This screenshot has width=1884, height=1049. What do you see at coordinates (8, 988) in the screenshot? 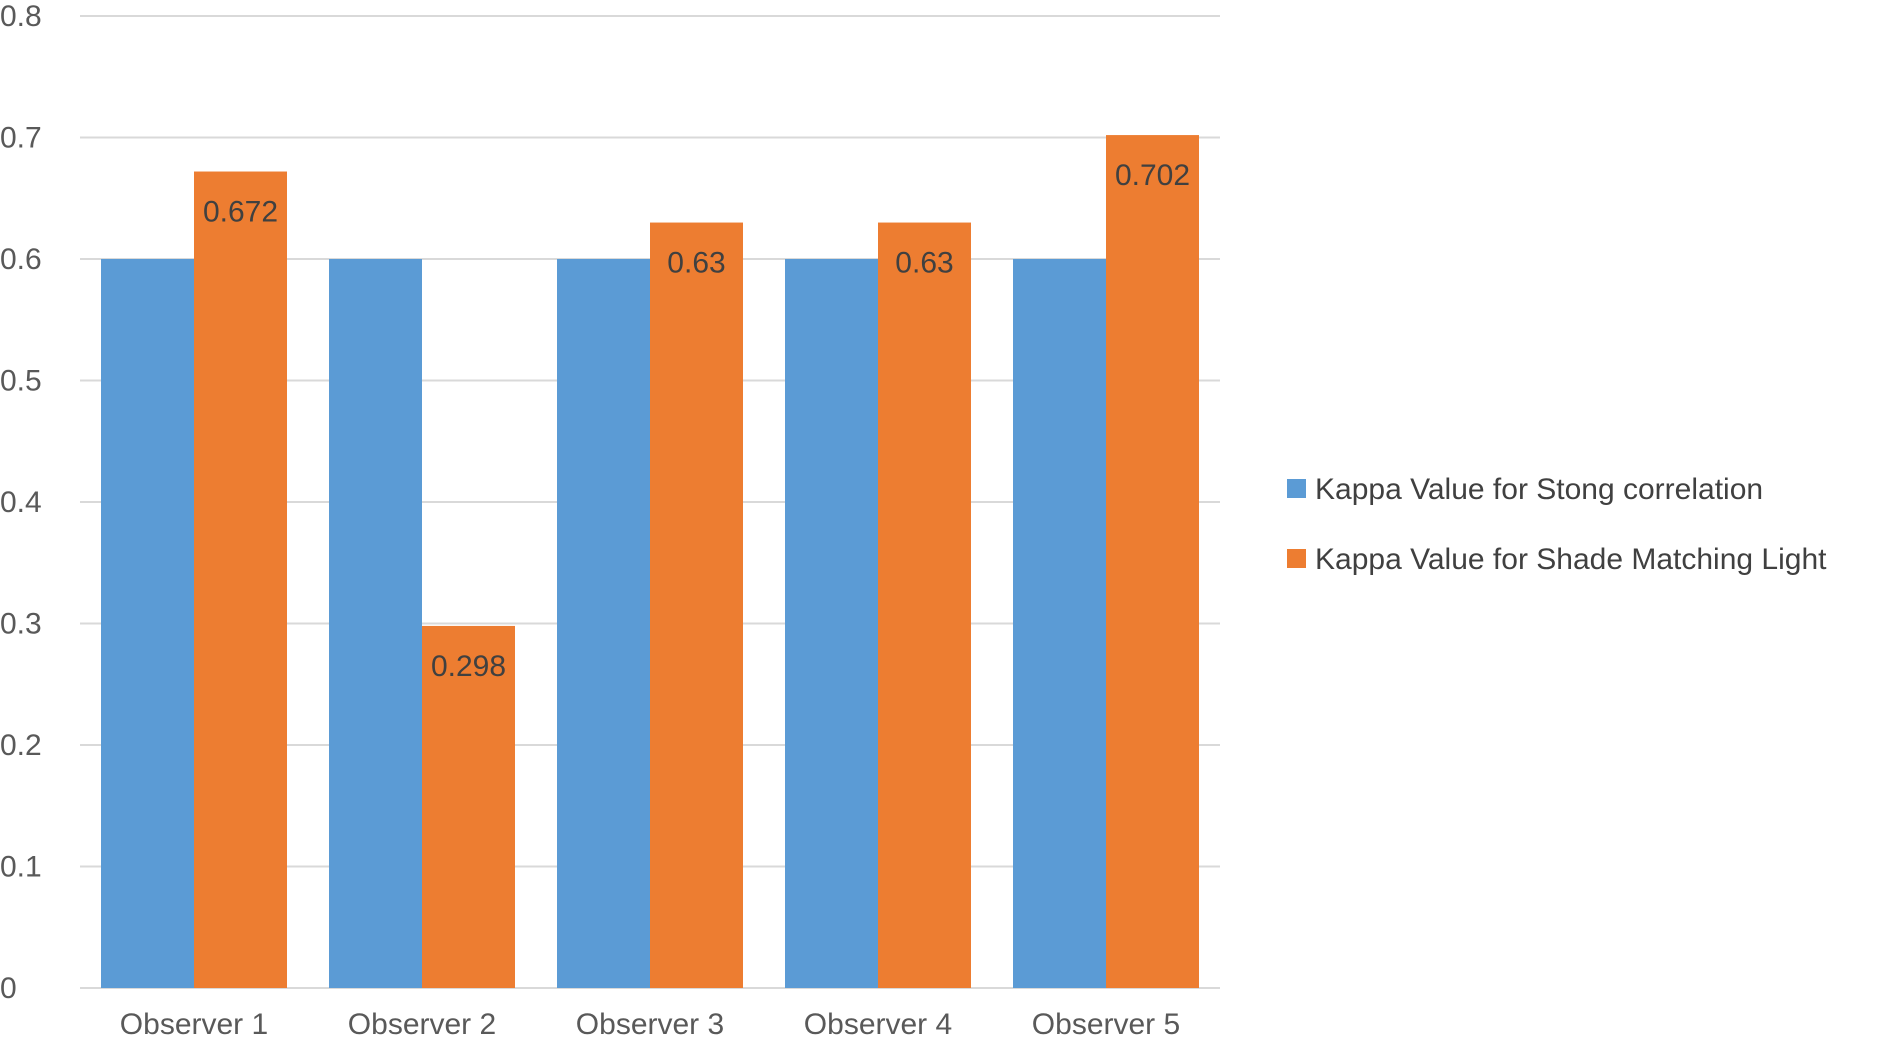
I see `y-tick-label: 0` at bounding box center [8, 988].